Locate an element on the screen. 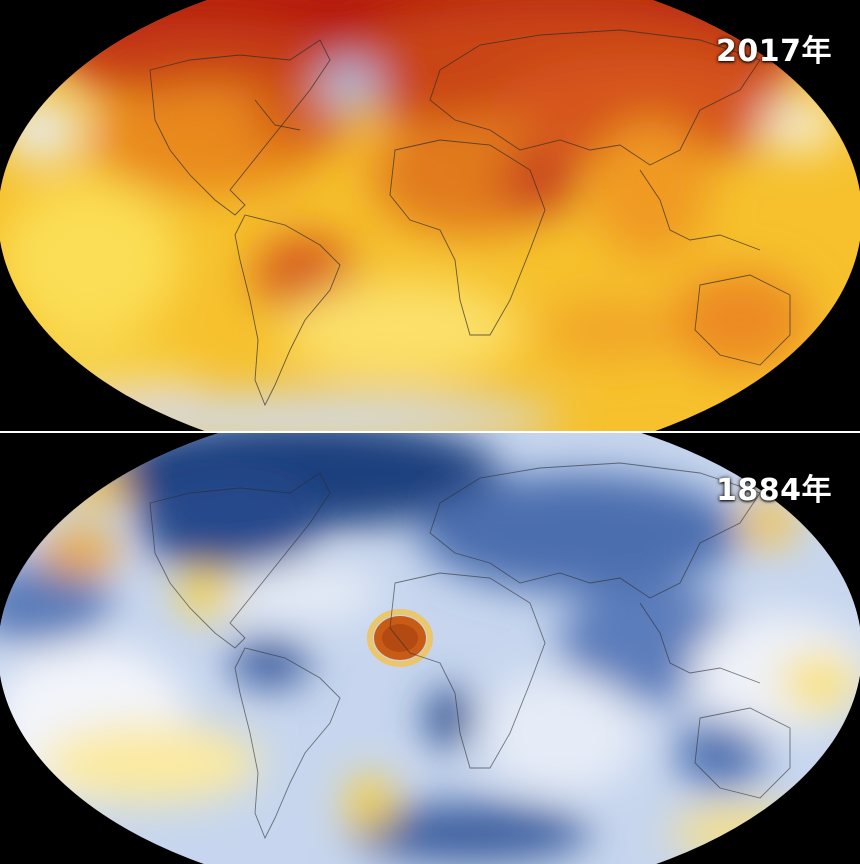  year-label-1884: 1884年 is located at coordinates (774, 490).